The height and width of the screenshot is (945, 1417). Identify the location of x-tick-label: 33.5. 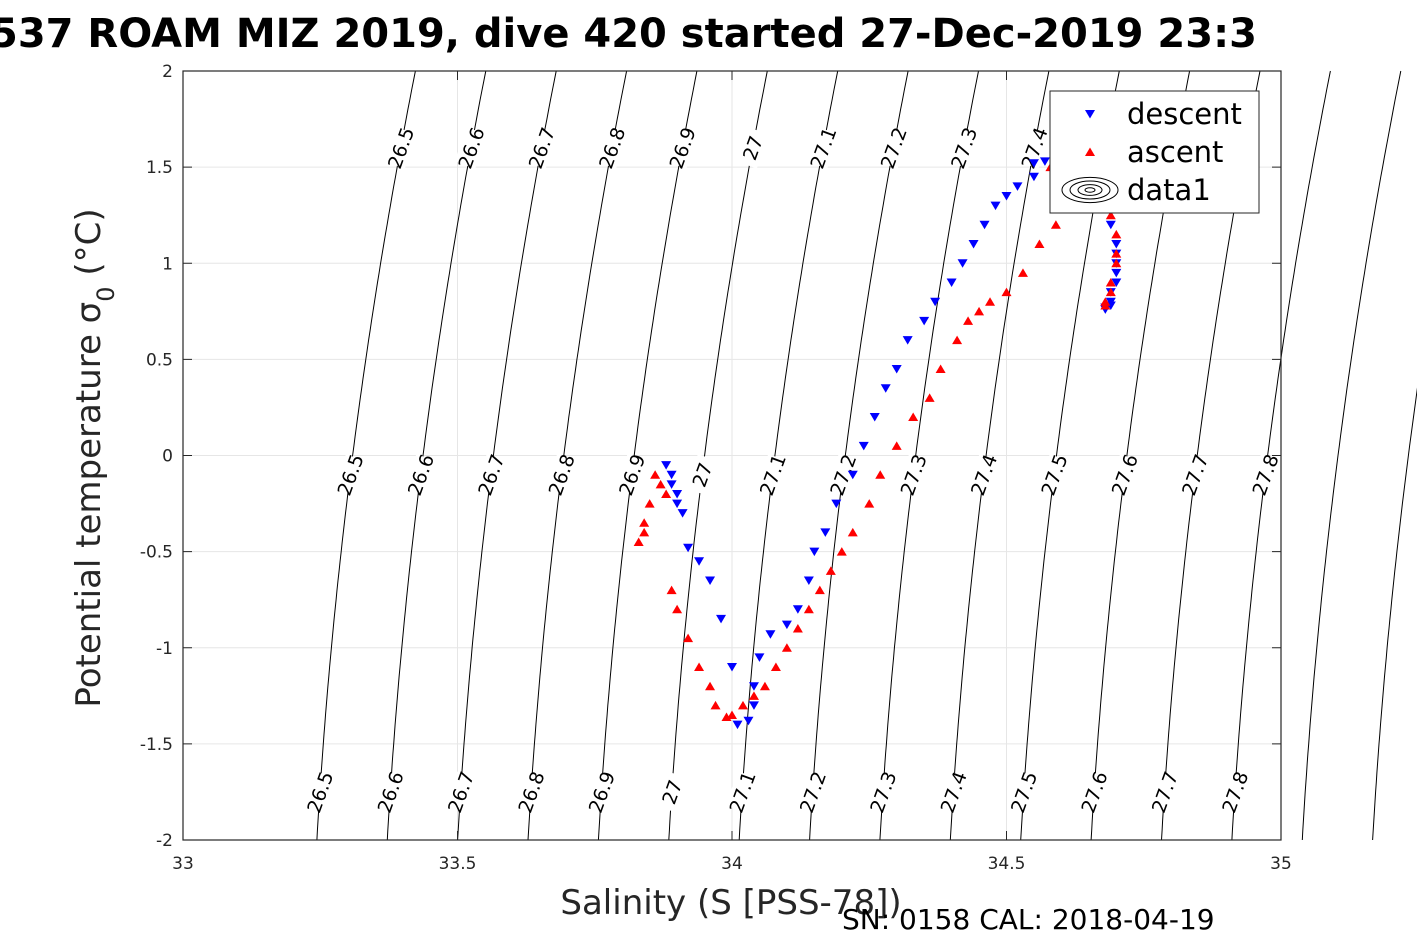
(458, 864).